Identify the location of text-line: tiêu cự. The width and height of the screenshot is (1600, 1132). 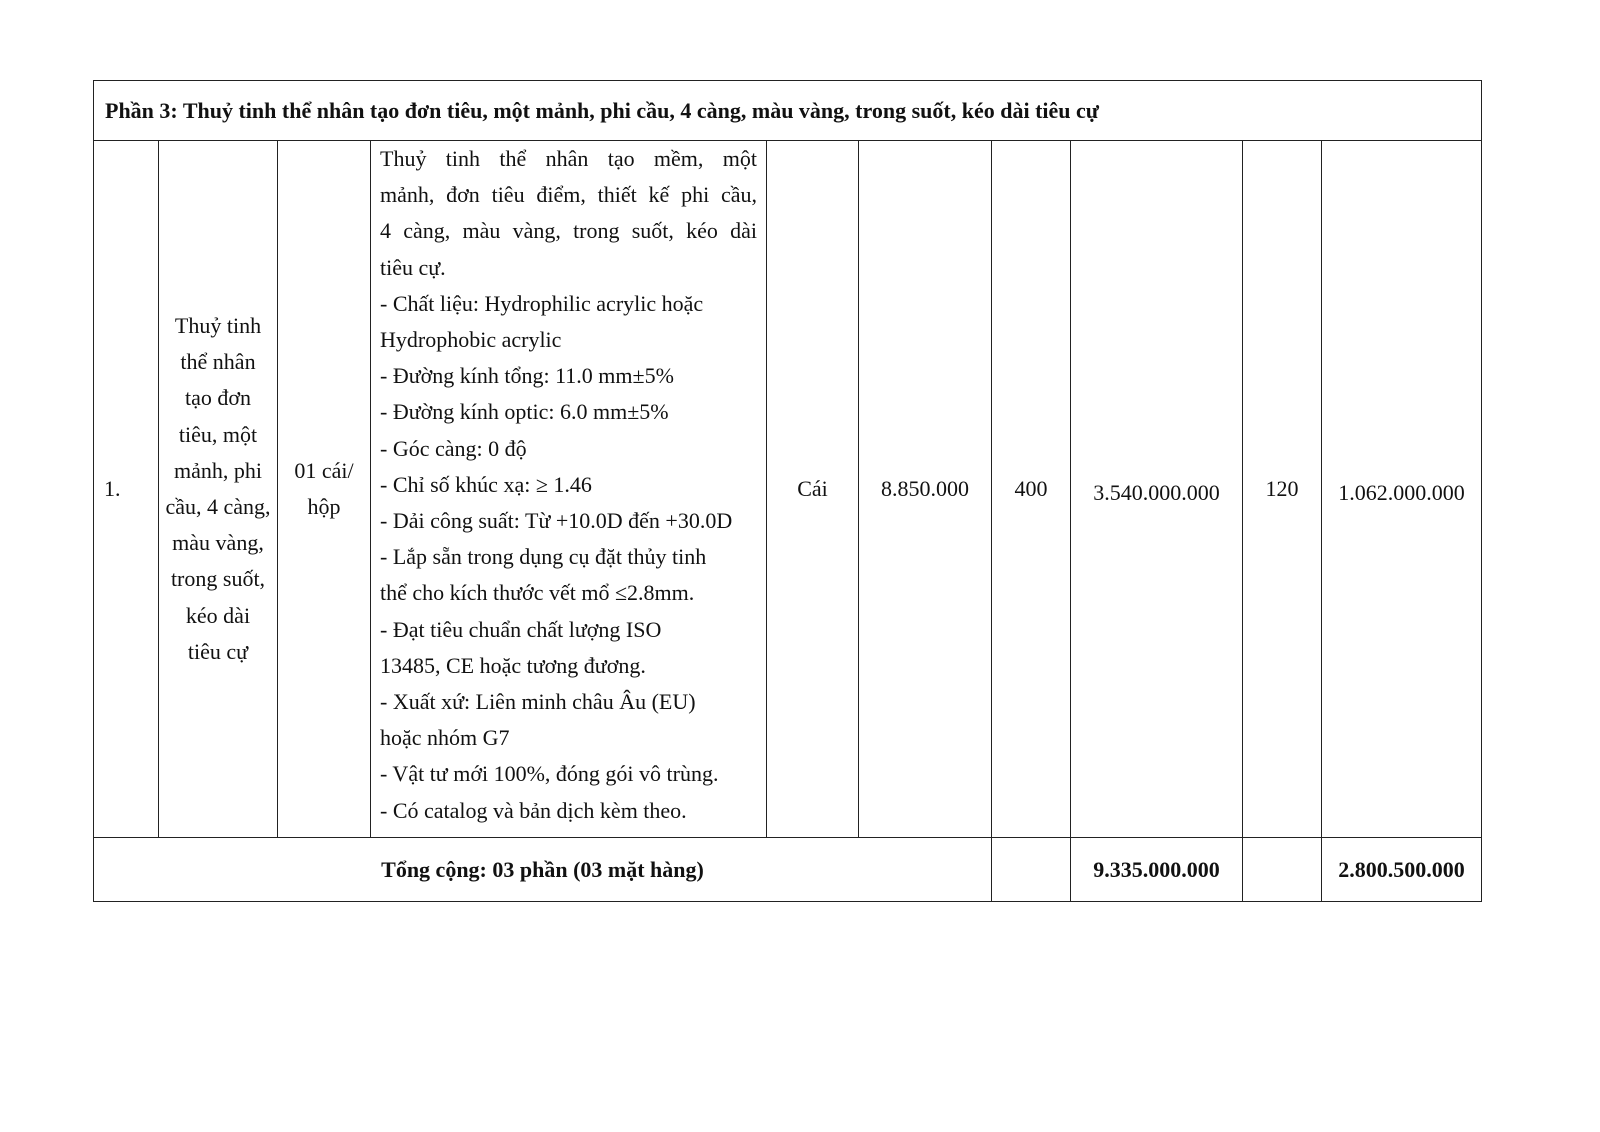
(218, 651).